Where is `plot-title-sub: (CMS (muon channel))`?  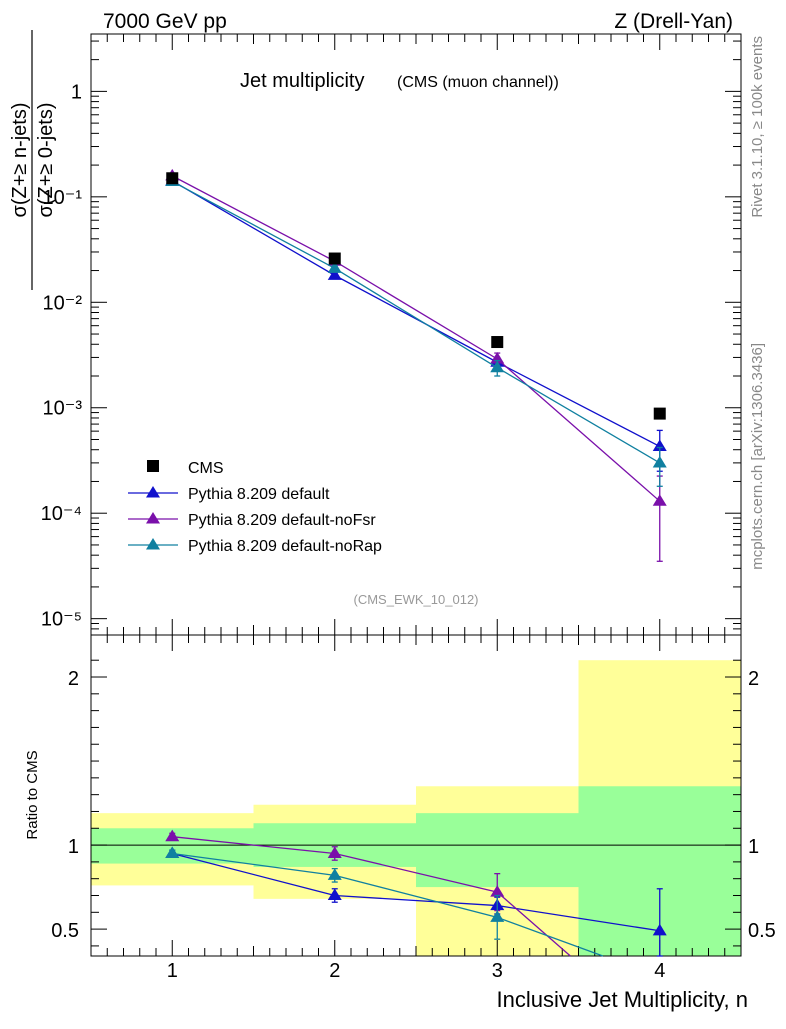 plot-title-sub: (CMS (muon channel)) is located at coordinates (478, 82).